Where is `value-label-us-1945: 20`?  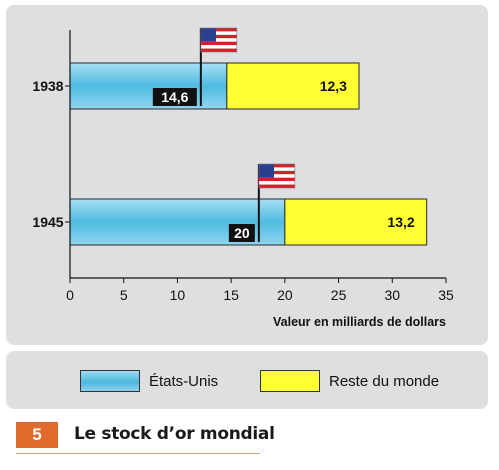 value-label-us-1945: 20 is located at coordinates (242, 233).